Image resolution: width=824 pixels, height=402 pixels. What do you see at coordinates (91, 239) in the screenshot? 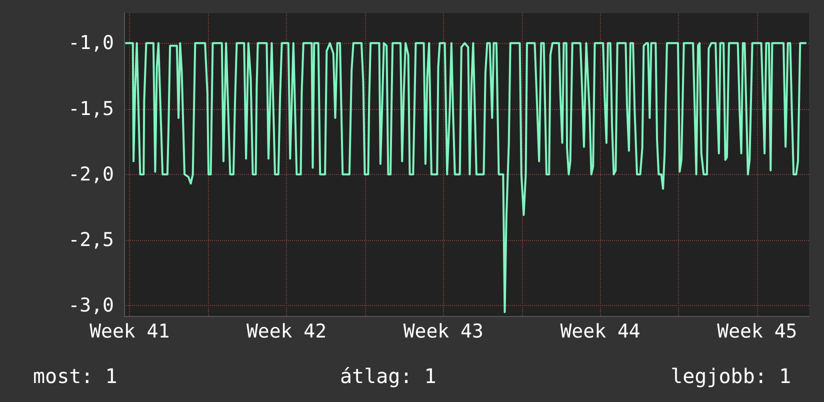
I see `y-tick-label: -2,5` at bounding box center [91, 239].